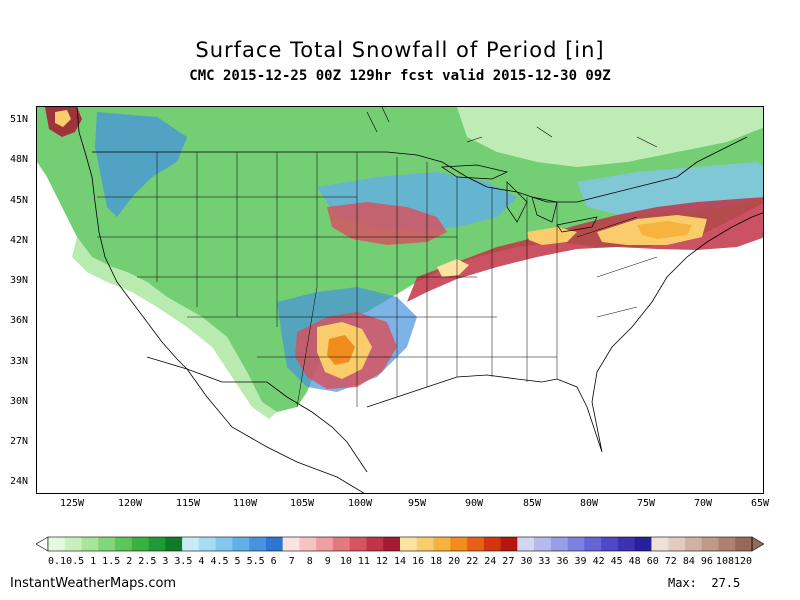  I want to click on gulf-coast, so click(484, 413).